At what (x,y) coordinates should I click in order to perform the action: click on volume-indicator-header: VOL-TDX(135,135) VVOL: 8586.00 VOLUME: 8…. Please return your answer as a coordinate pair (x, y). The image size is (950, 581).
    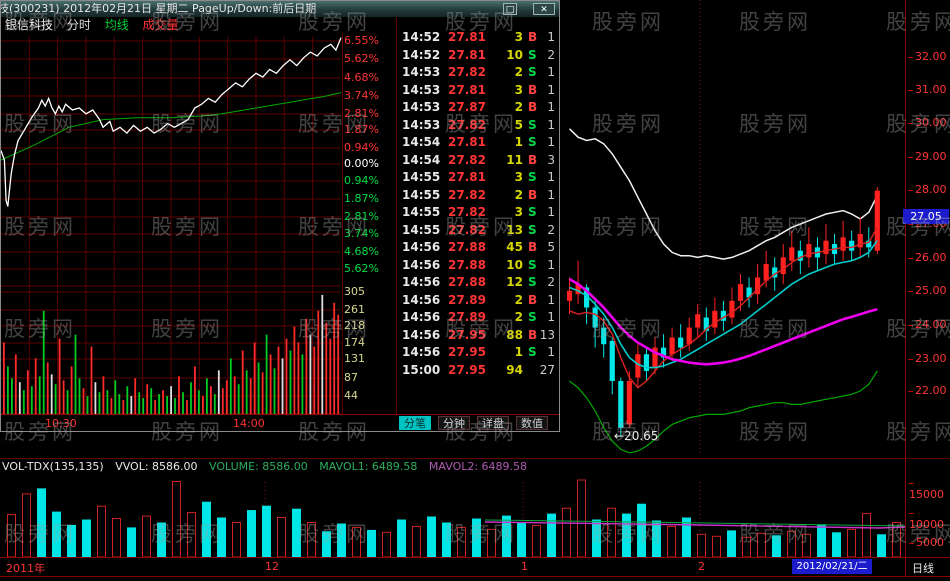
    Looking at the image, I should click on (268, 466).